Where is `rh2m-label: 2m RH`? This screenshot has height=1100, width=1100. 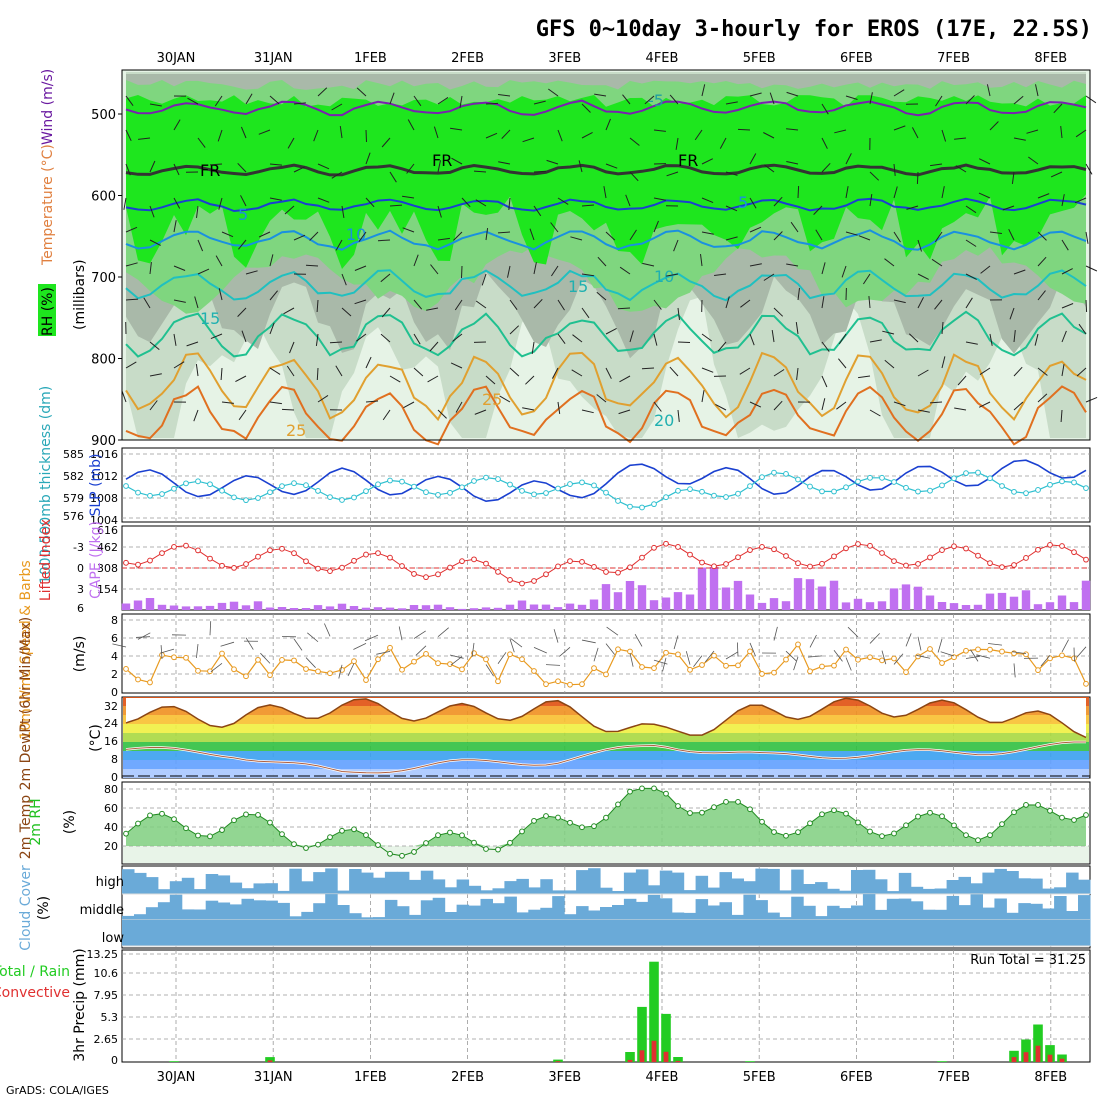
rh2m-label: 2m RH is located at coordinates (36, 821).